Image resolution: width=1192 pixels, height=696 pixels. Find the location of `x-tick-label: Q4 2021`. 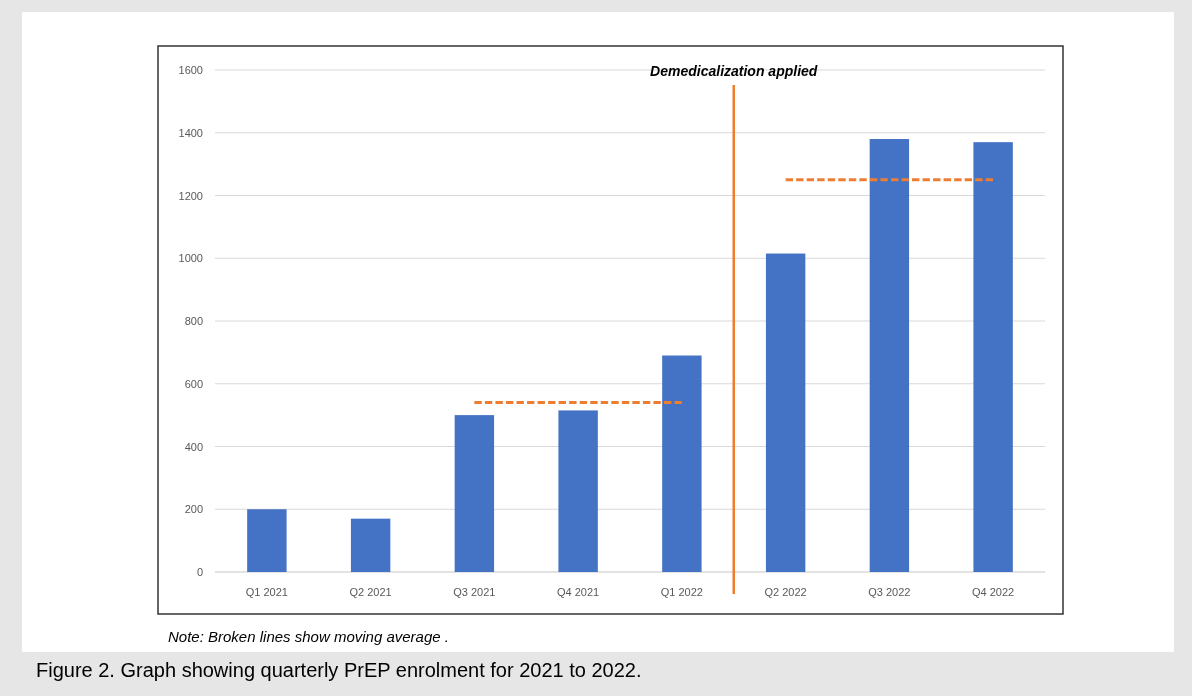

x-tick-label: Q4 2021 is located at coordinates (578, 592).